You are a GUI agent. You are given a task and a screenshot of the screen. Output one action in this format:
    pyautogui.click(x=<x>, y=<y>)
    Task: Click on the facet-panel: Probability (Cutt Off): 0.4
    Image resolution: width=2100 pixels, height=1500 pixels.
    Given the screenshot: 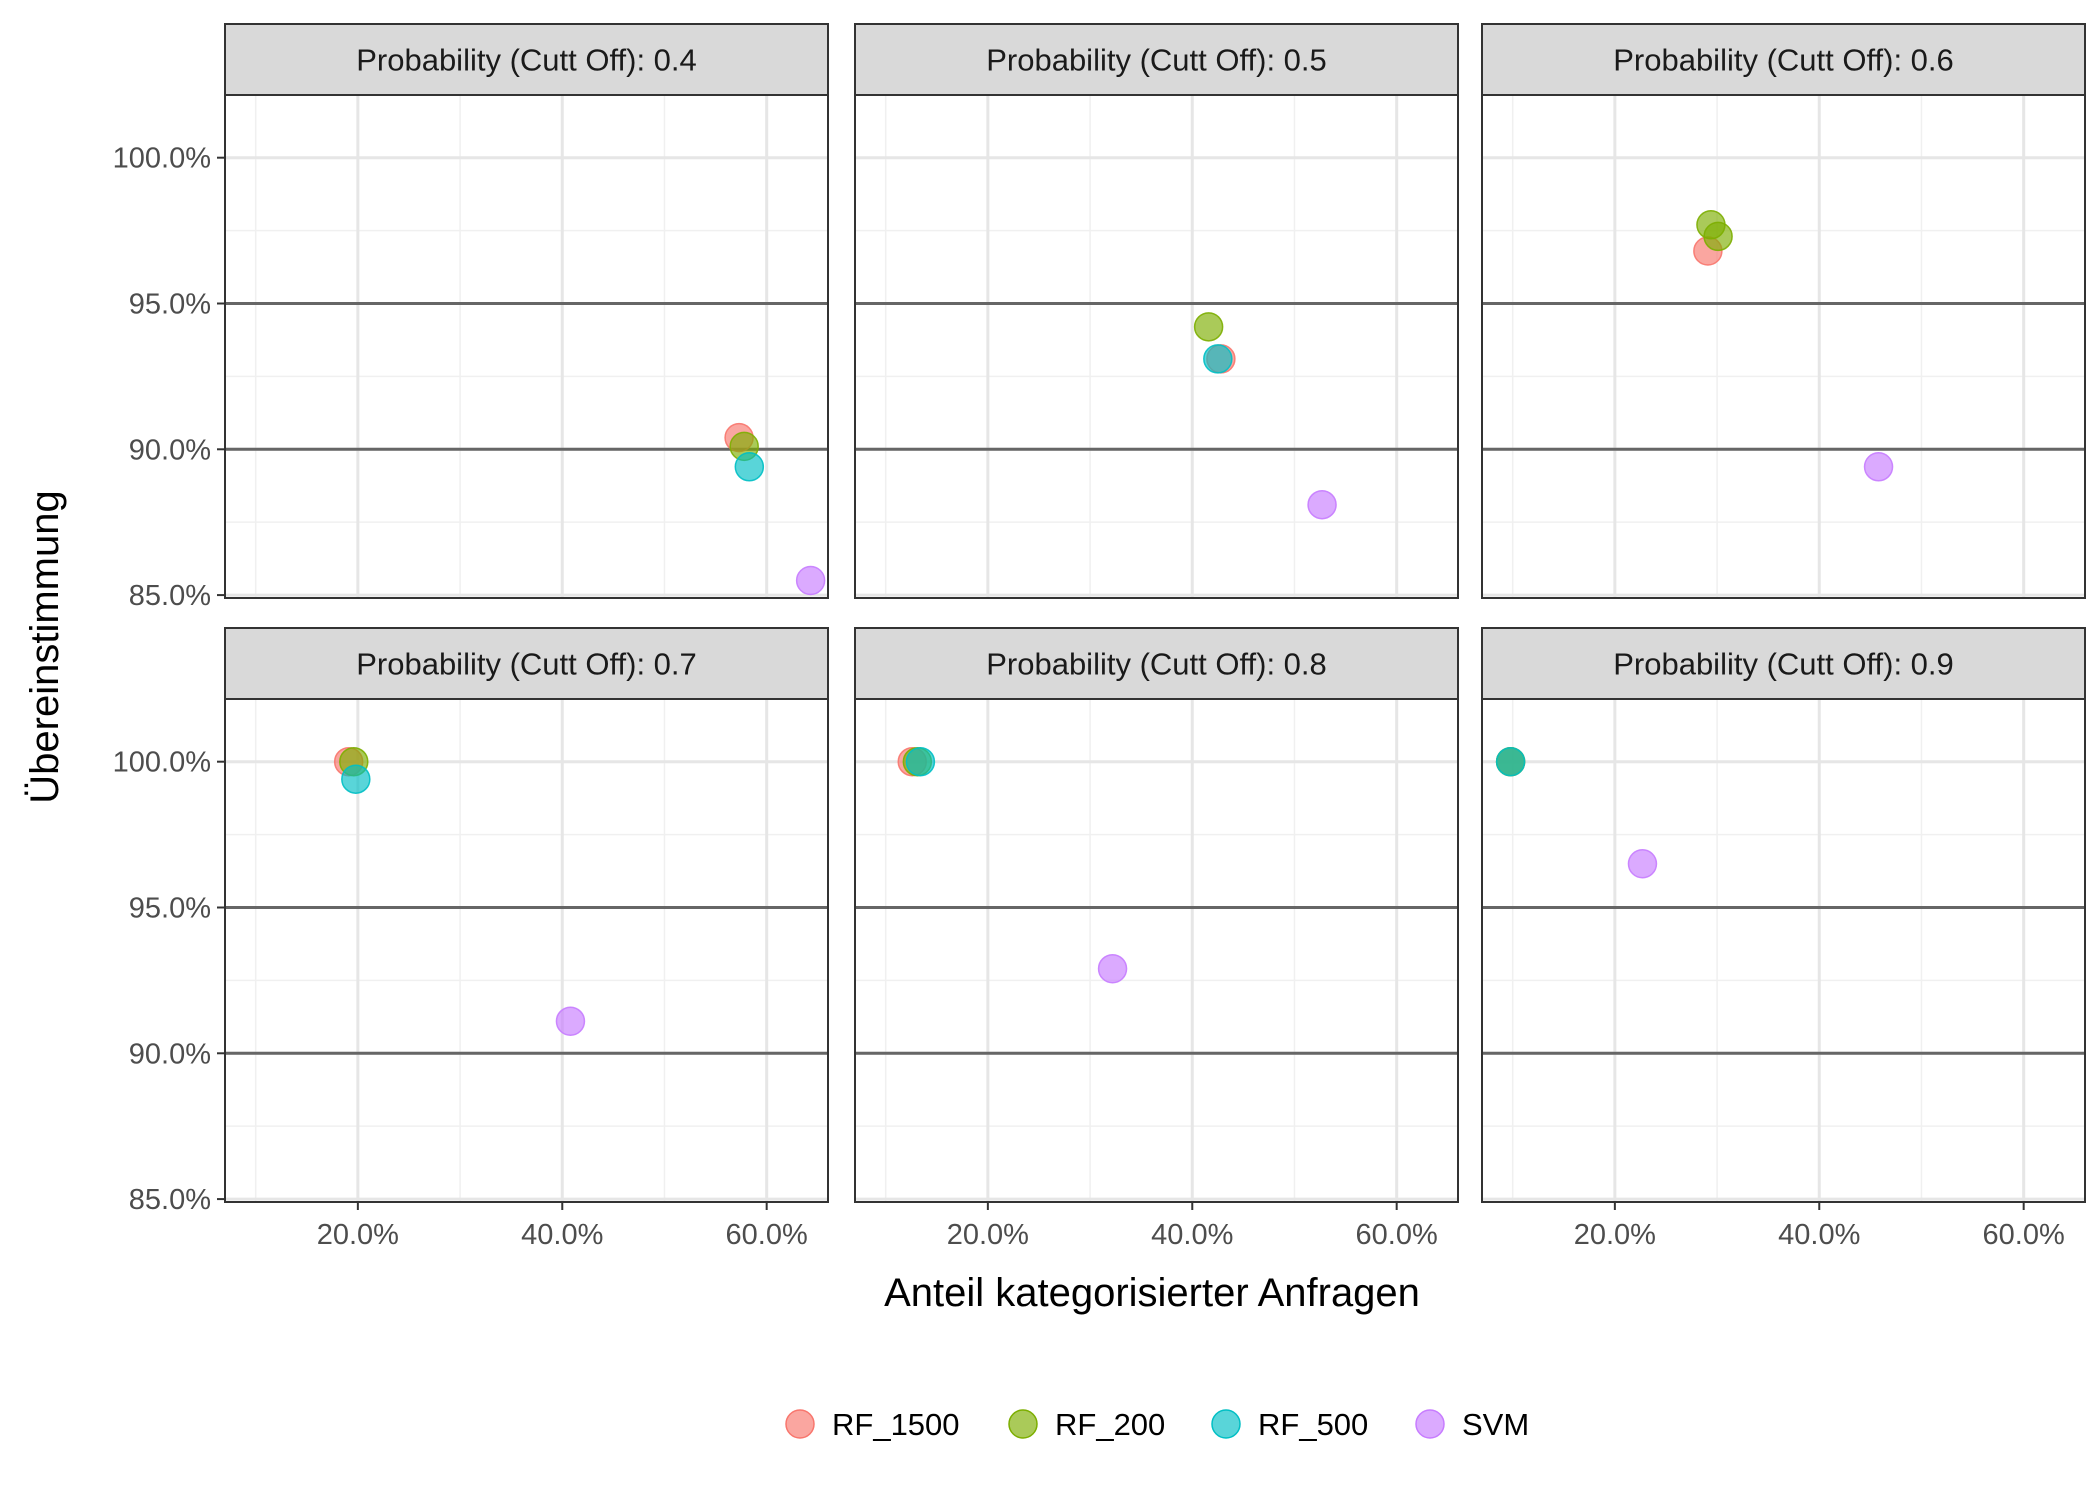 What is the action you would take?
    pyautogui.click(x=526, y=311)
    